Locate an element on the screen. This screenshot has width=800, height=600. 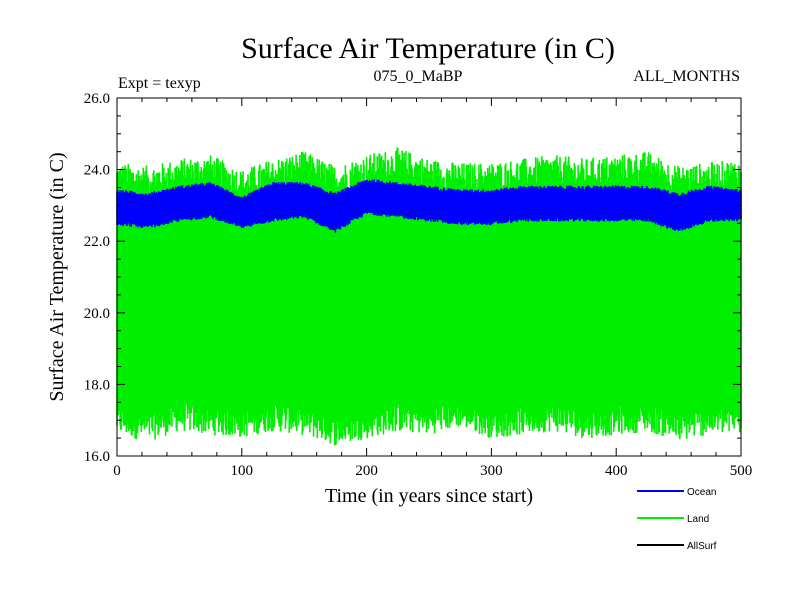
y-tick-label: 18.0 is located at coordinates (97, 385).